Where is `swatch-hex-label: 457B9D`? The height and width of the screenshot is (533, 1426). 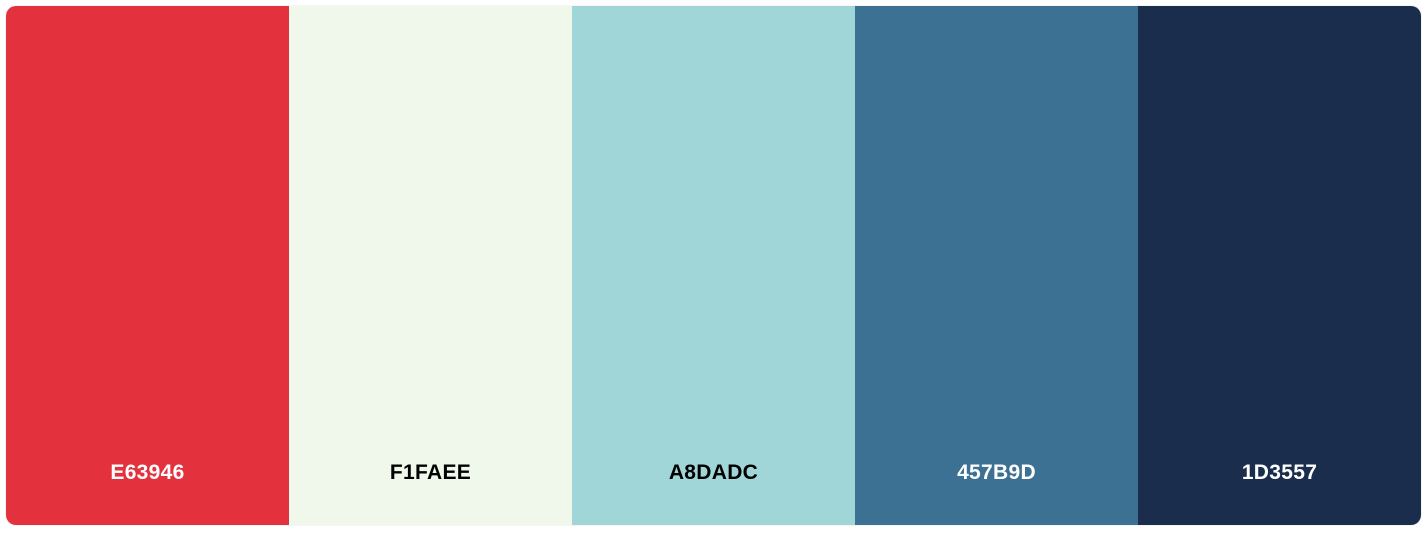
swatch-hex-label: 457B9D is located at coordinates (996, 472).